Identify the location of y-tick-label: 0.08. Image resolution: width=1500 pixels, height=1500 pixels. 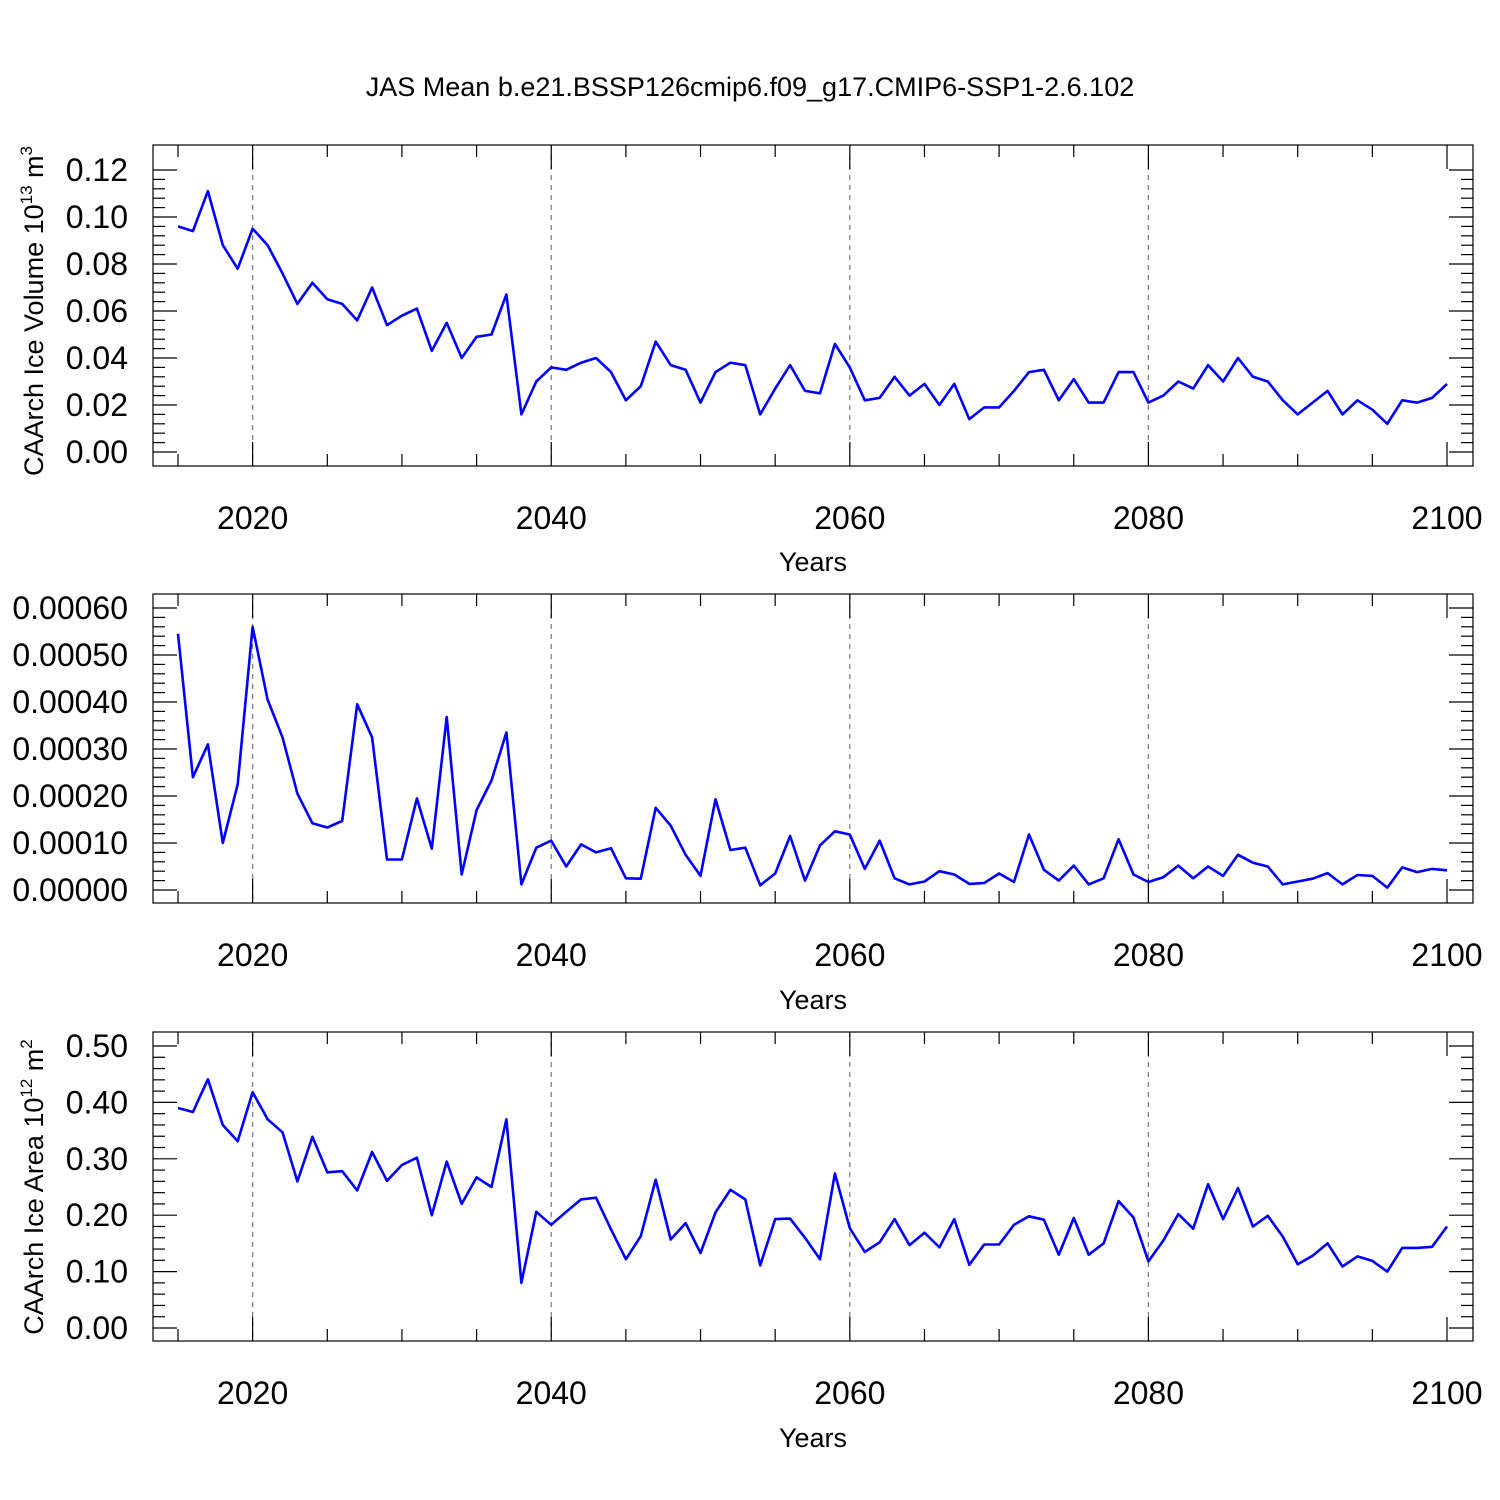
(97, 264).